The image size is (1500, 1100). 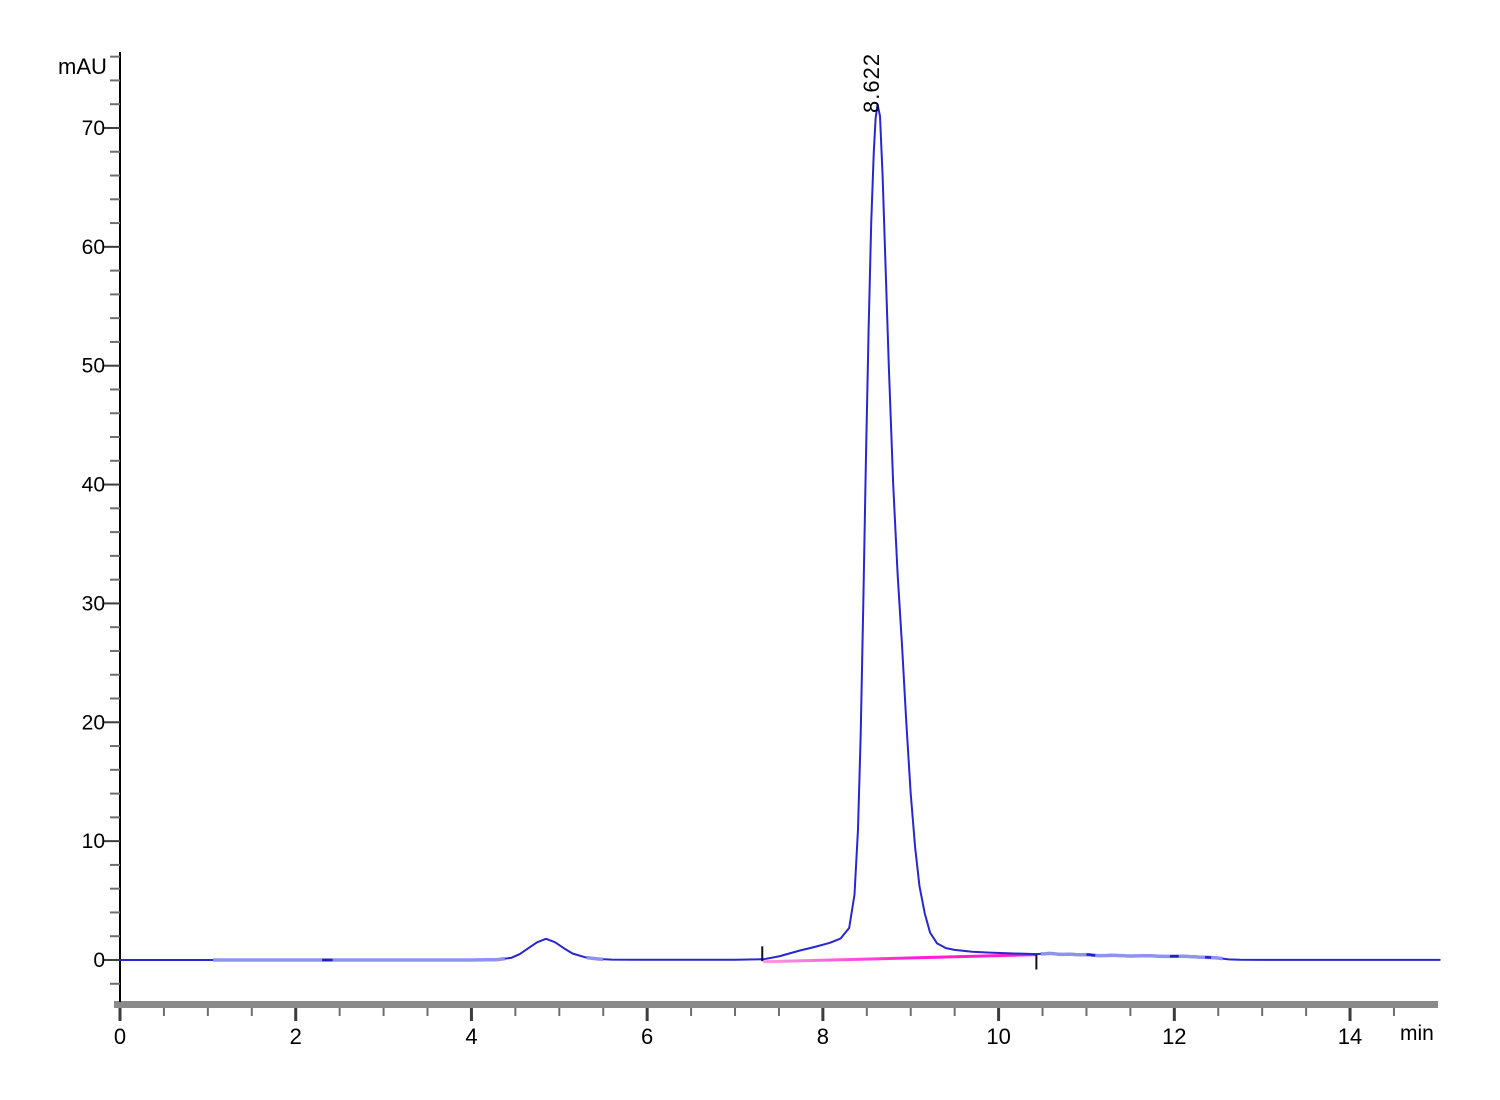 I want to click on y-axis-unit-label: mAU, so click(x=82, y=66).